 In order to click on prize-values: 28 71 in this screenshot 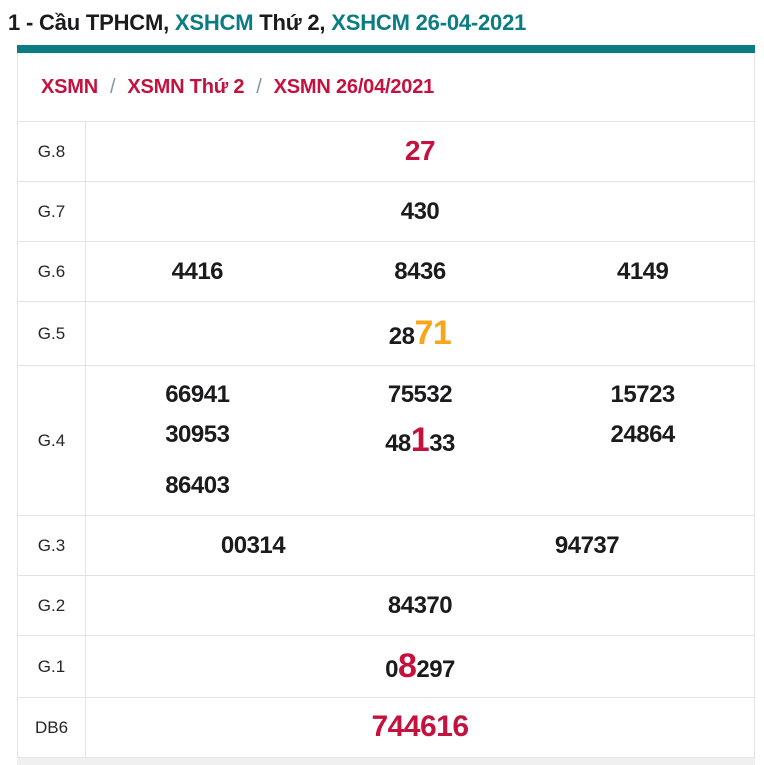, I will do `click(420, 333)`.